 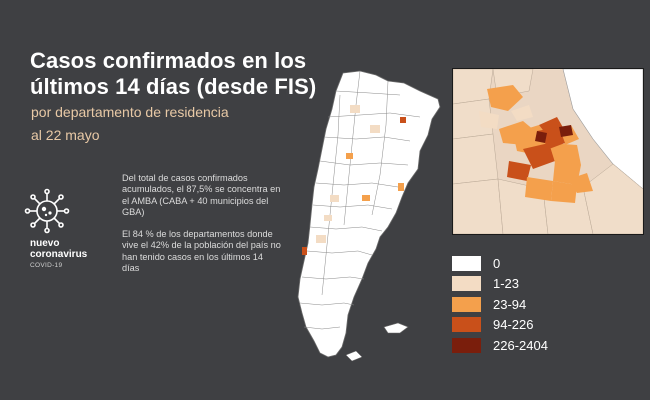 I want to click on legend-item: 1-23, so click(x=500, y=283).